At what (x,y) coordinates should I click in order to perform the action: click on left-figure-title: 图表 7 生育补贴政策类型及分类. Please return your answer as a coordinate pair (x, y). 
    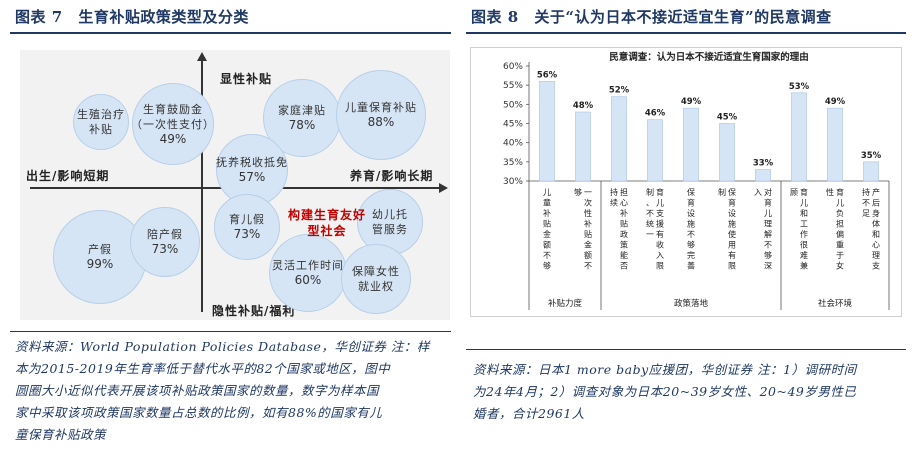
    Looking at the image, I should click on (132, 18).